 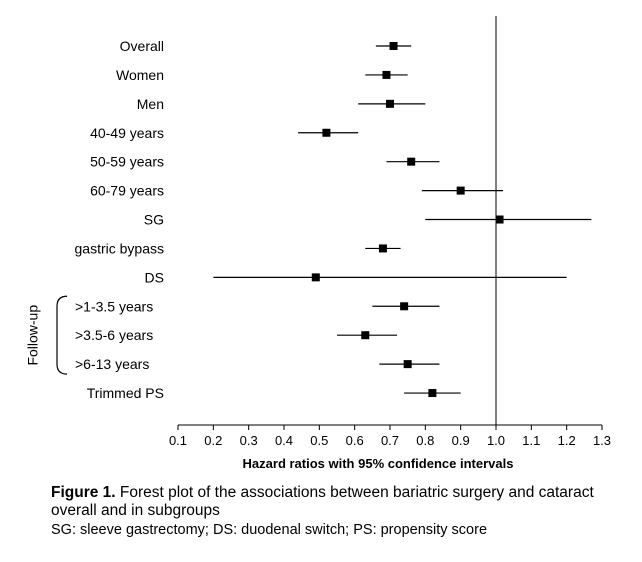 I want to click on x-tick-label: 0.9, so click(x=461, y=440).